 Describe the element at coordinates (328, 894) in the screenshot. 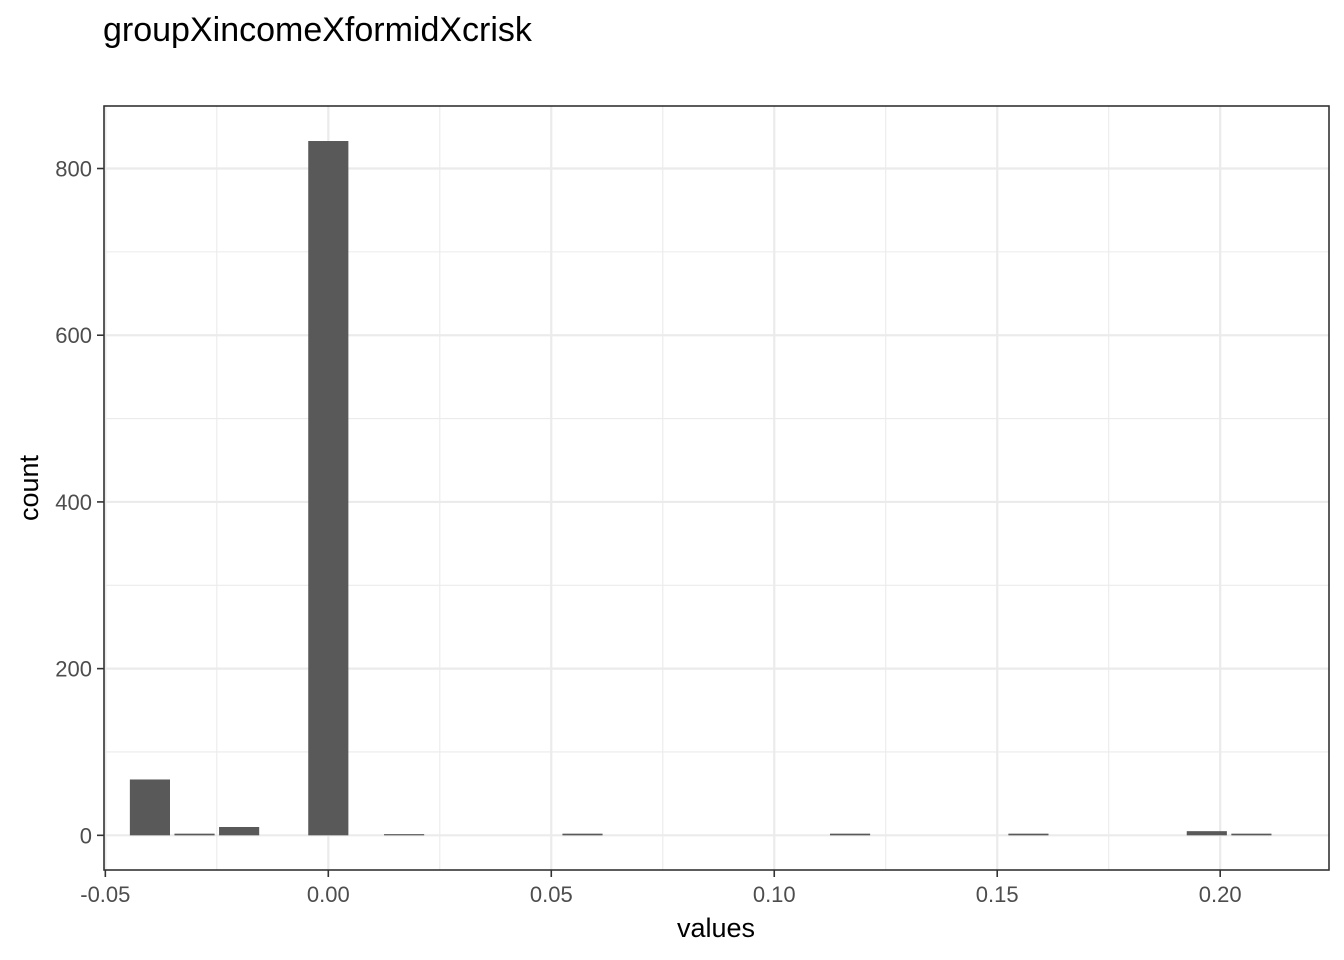

I see `x-tick-label: 0.00` at that location.